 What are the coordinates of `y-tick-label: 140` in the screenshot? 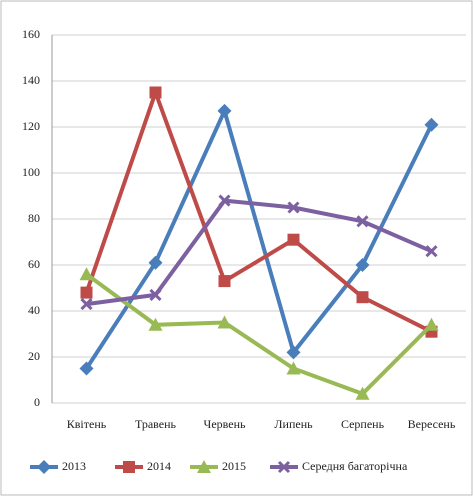 It's located at (31, 80).